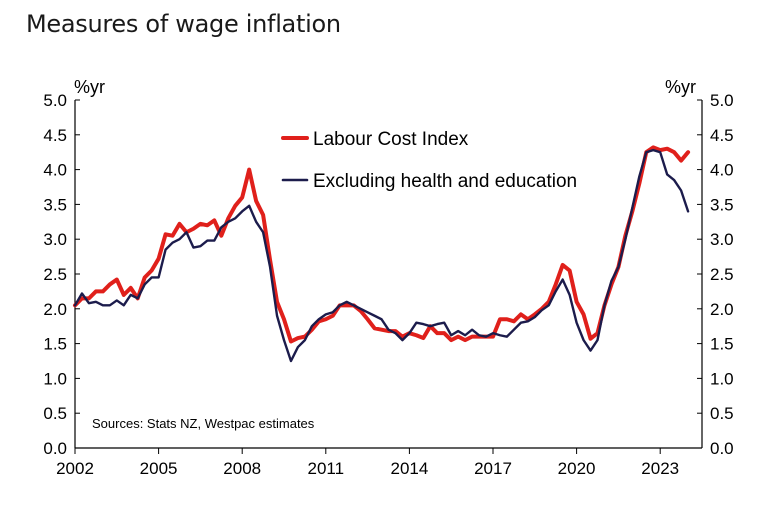  I want to click on x-tick-label: 2014, so click(409, 468).